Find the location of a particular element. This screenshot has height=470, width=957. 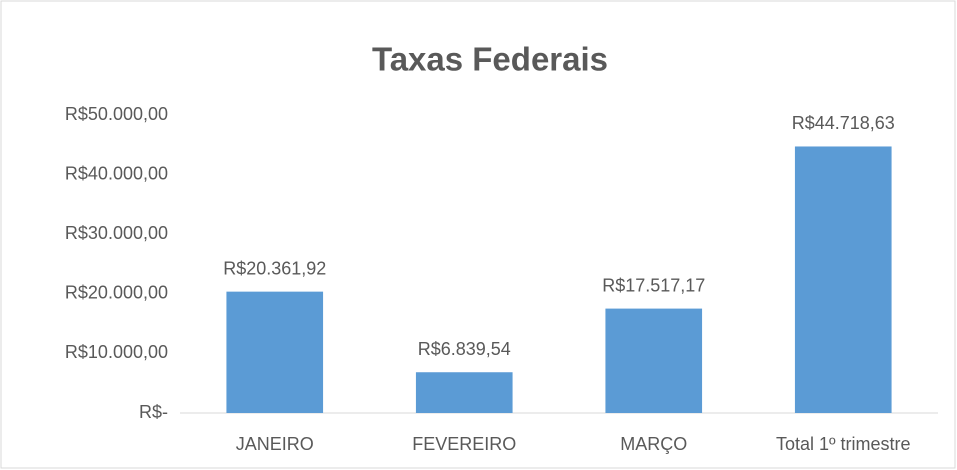

y-tick-label: R$40.000,00 is located at coordinates (116, 173).